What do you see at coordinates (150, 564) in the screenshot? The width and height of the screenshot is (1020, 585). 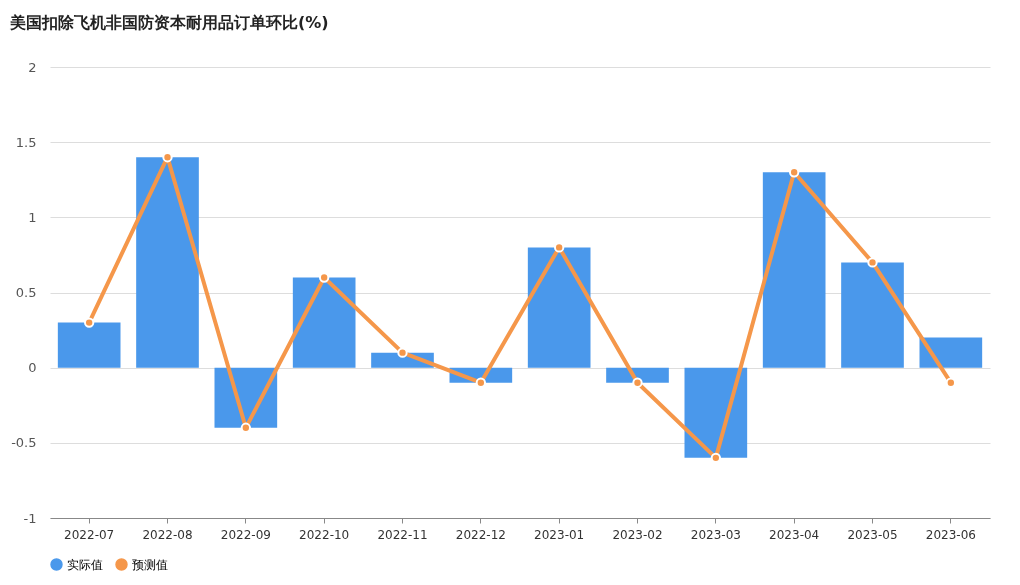 I see `legend-label: 预测值` at bounding box center [150, 564].